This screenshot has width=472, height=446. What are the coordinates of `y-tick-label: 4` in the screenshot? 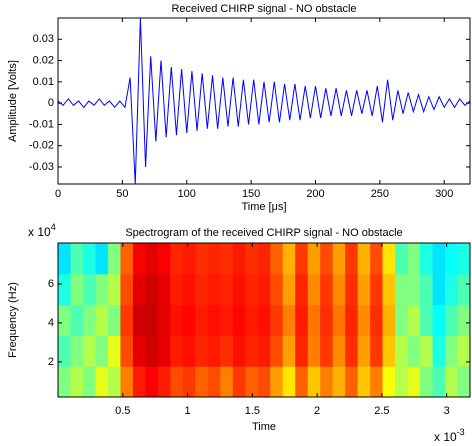 It's located at (51, 323).